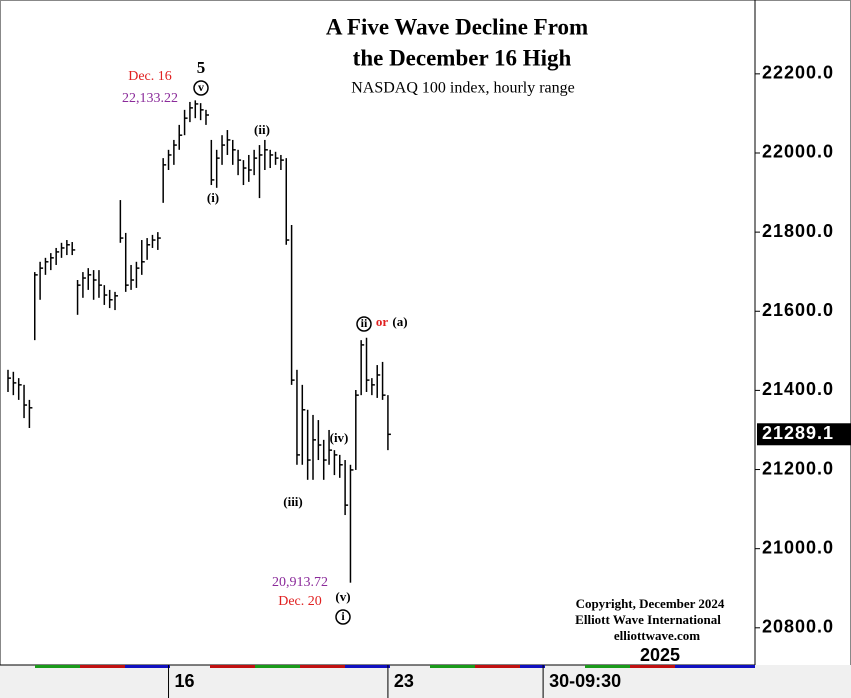  Describe the element at coordinates (585, 681) in the screenshot. I see `x-tick-label: 30-09:30` at that location.